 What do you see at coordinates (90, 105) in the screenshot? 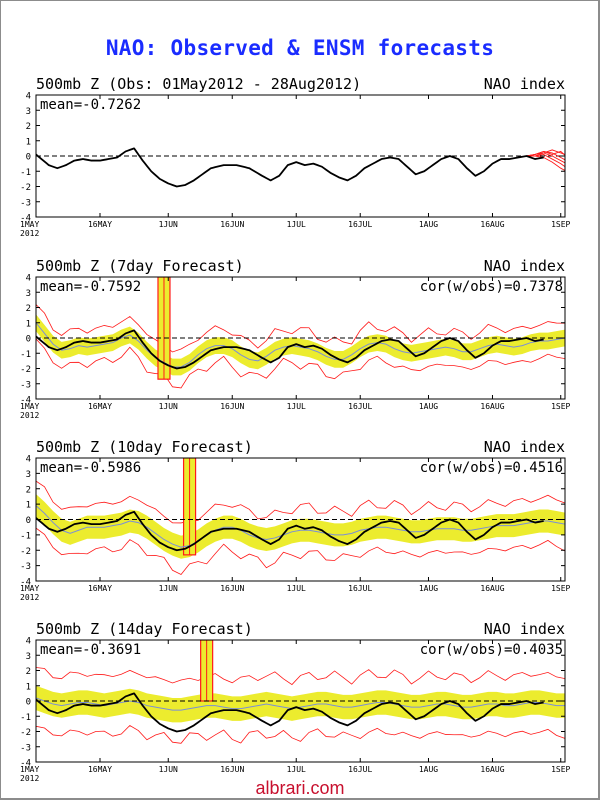
I see `stat-mean: mean=-0.7262` at bounding box center [90, 105].